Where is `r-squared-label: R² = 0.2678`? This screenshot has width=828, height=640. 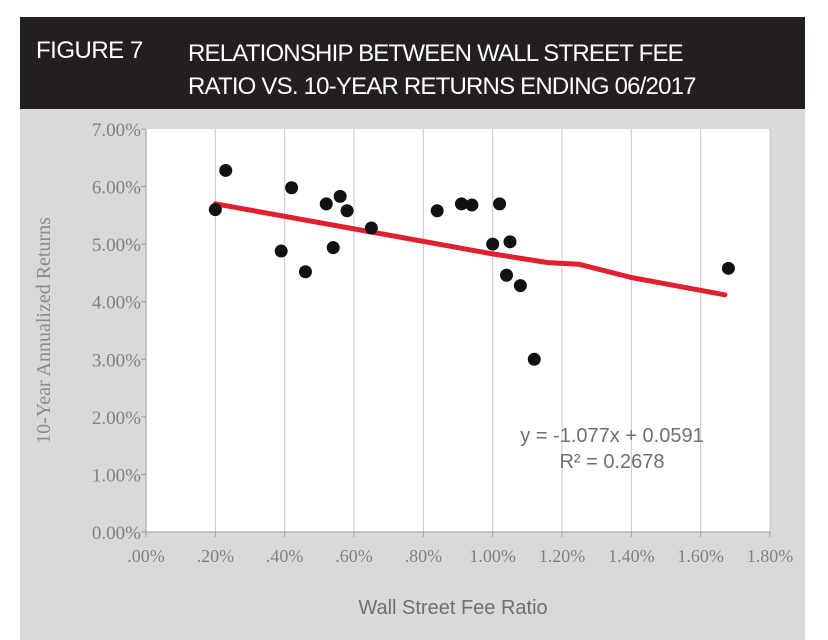
r-squared-label: R² = 0.2678 is located at coordinates (611, 462).